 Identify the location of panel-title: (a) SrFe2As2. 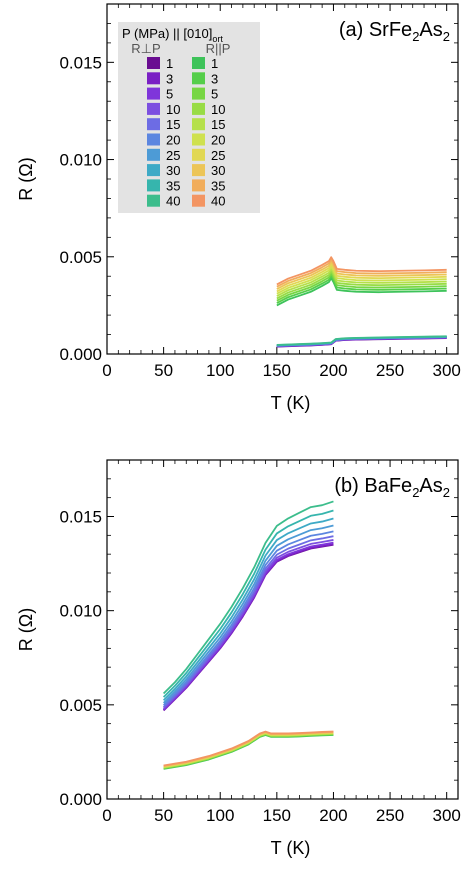
(394, 31).